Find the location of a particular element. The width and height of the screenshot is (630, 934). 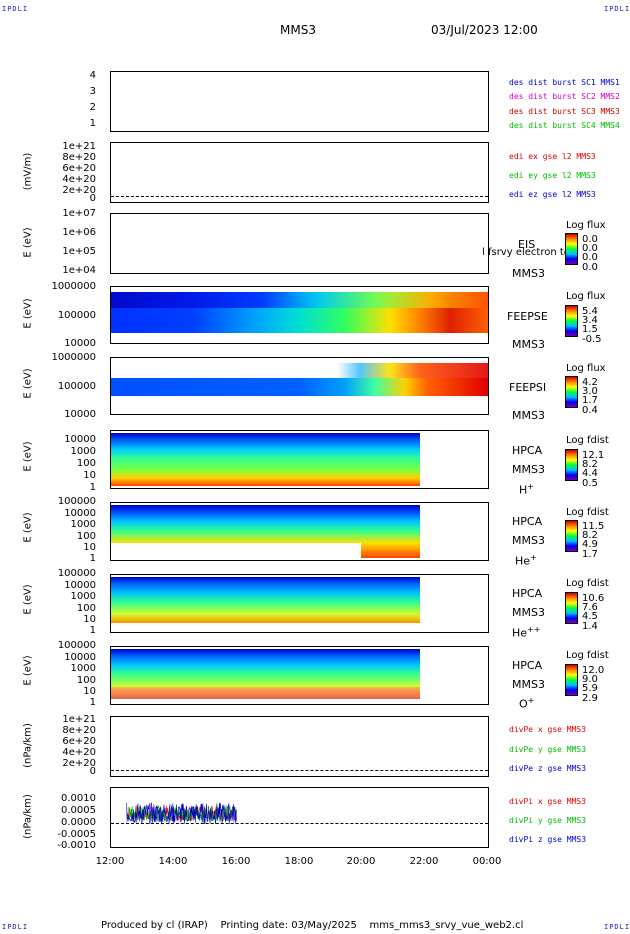

x-tick: 00:00 is located at coordinates (487, 861).